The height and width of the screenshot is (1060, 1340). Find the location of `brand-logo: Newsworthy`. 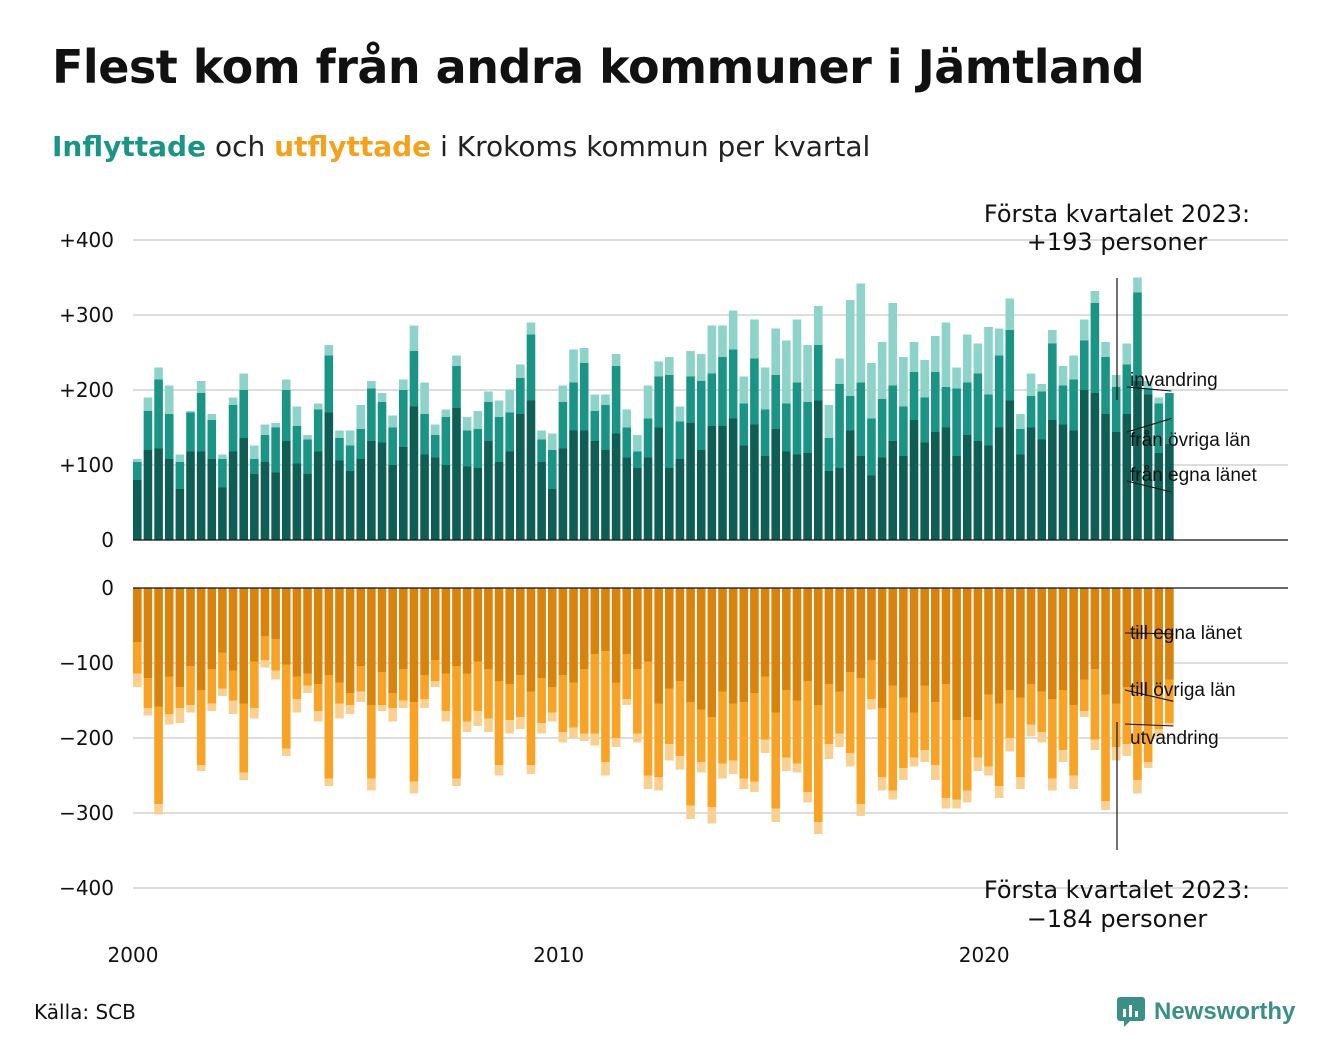

brand-logo: Newsworthy is located at coordinates (1205, 1012).